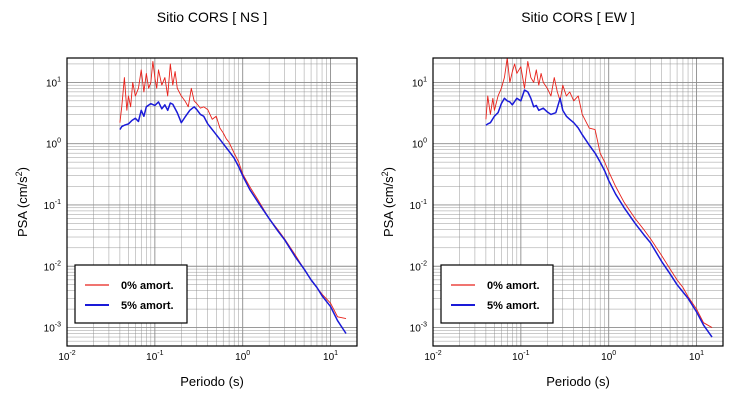  What do you see at coordinates (212, 17) in the screenshot?
I see `chart-title: Sitio CORS [ NS ]` at bounding box center [212, 17].